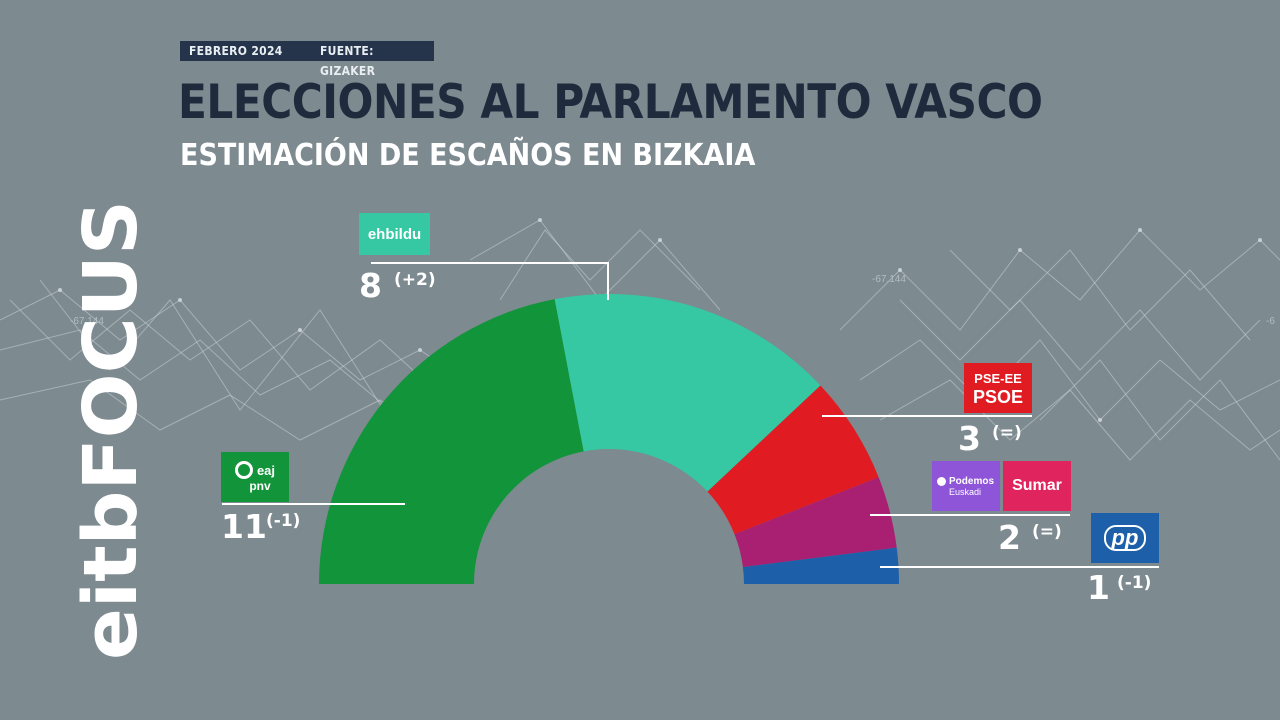  What do you see at coordinates (348, 61) in the screenshot?
I see `source-tag: FUENTE: GIZAKER` at bounding box center [348, 61].